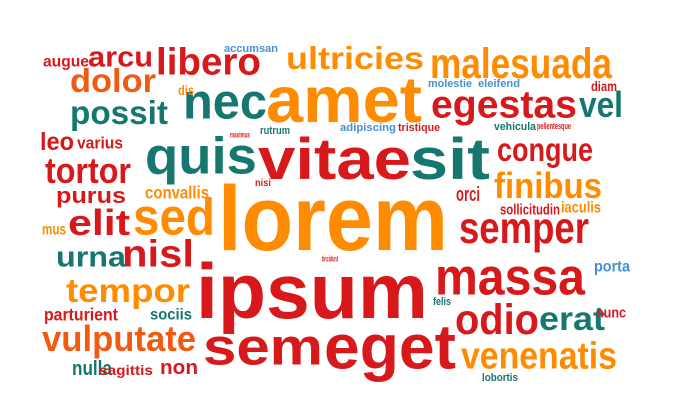  Describe the element at coordinates (126, 371) in the screenshot. I see `word-sagittis: sagittis` at that location.